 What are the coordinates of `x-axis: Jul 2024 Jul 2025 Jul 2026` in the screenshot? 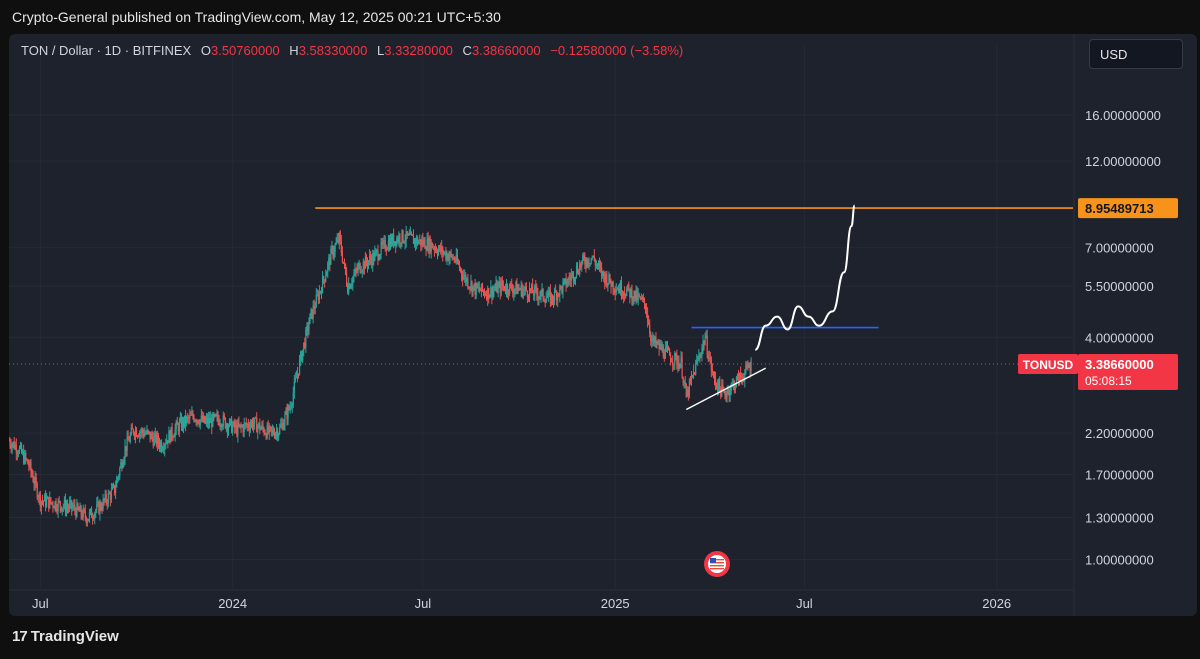 It's located at (521, 603).